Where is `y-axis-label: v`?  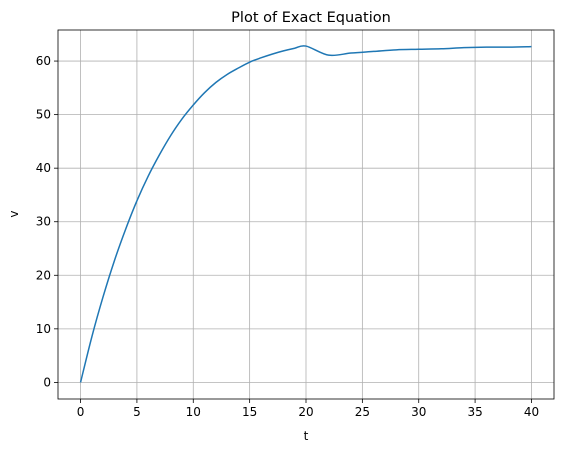 y-axis-label: v is located at coordinates (14, 213).